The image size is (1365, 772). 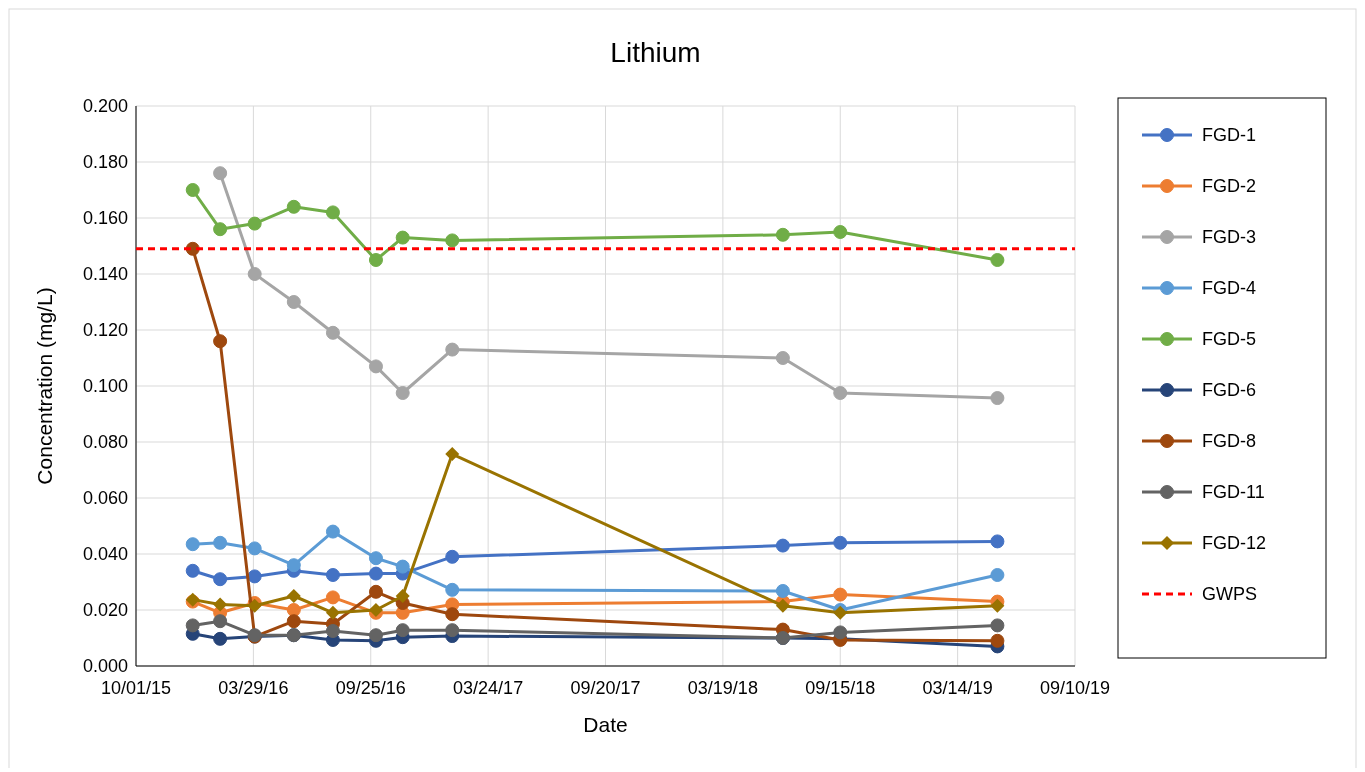 I want to click on y-tick-label: 0.020, so click(x=105, y=610).